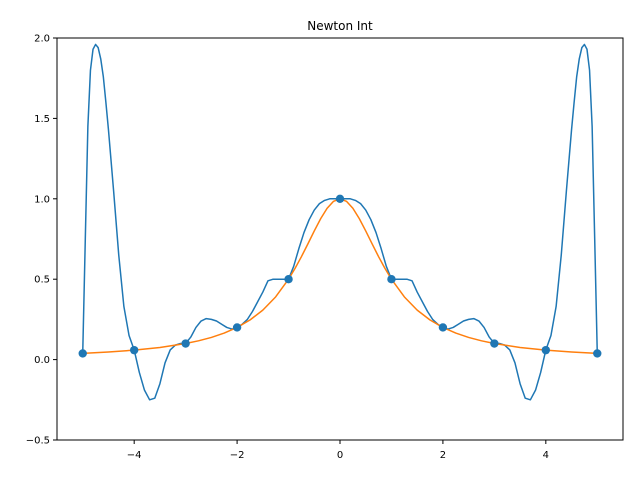 Image resolution: width=640 pixels, height=480 pixels. Describe the element at coordinates (42, 119) in the screenshot. I see `y-tick-label: 1.5` at that location.